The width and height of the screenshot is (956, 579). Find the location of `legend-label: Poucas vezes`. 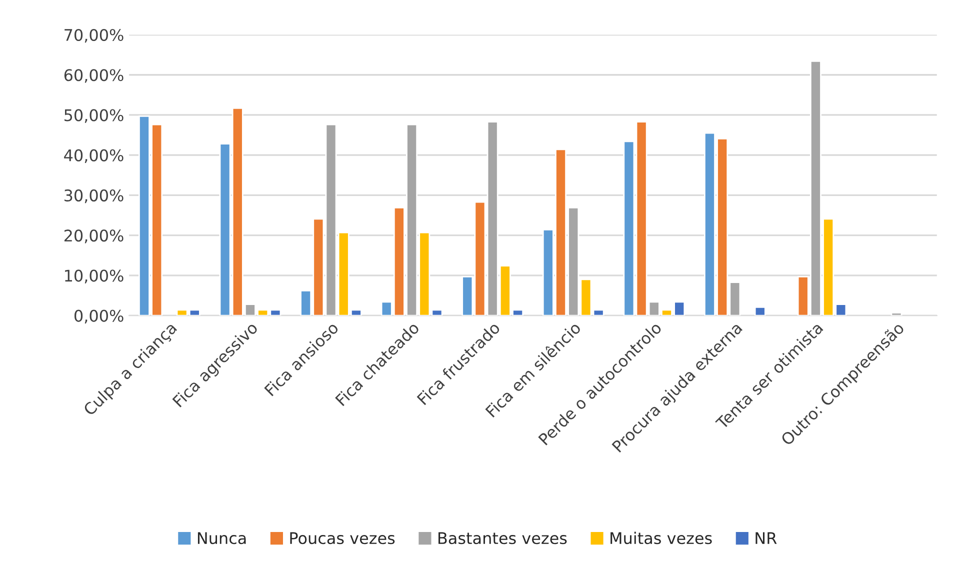

legend-label: Poucas vezes is located at coordinates (342, 538).